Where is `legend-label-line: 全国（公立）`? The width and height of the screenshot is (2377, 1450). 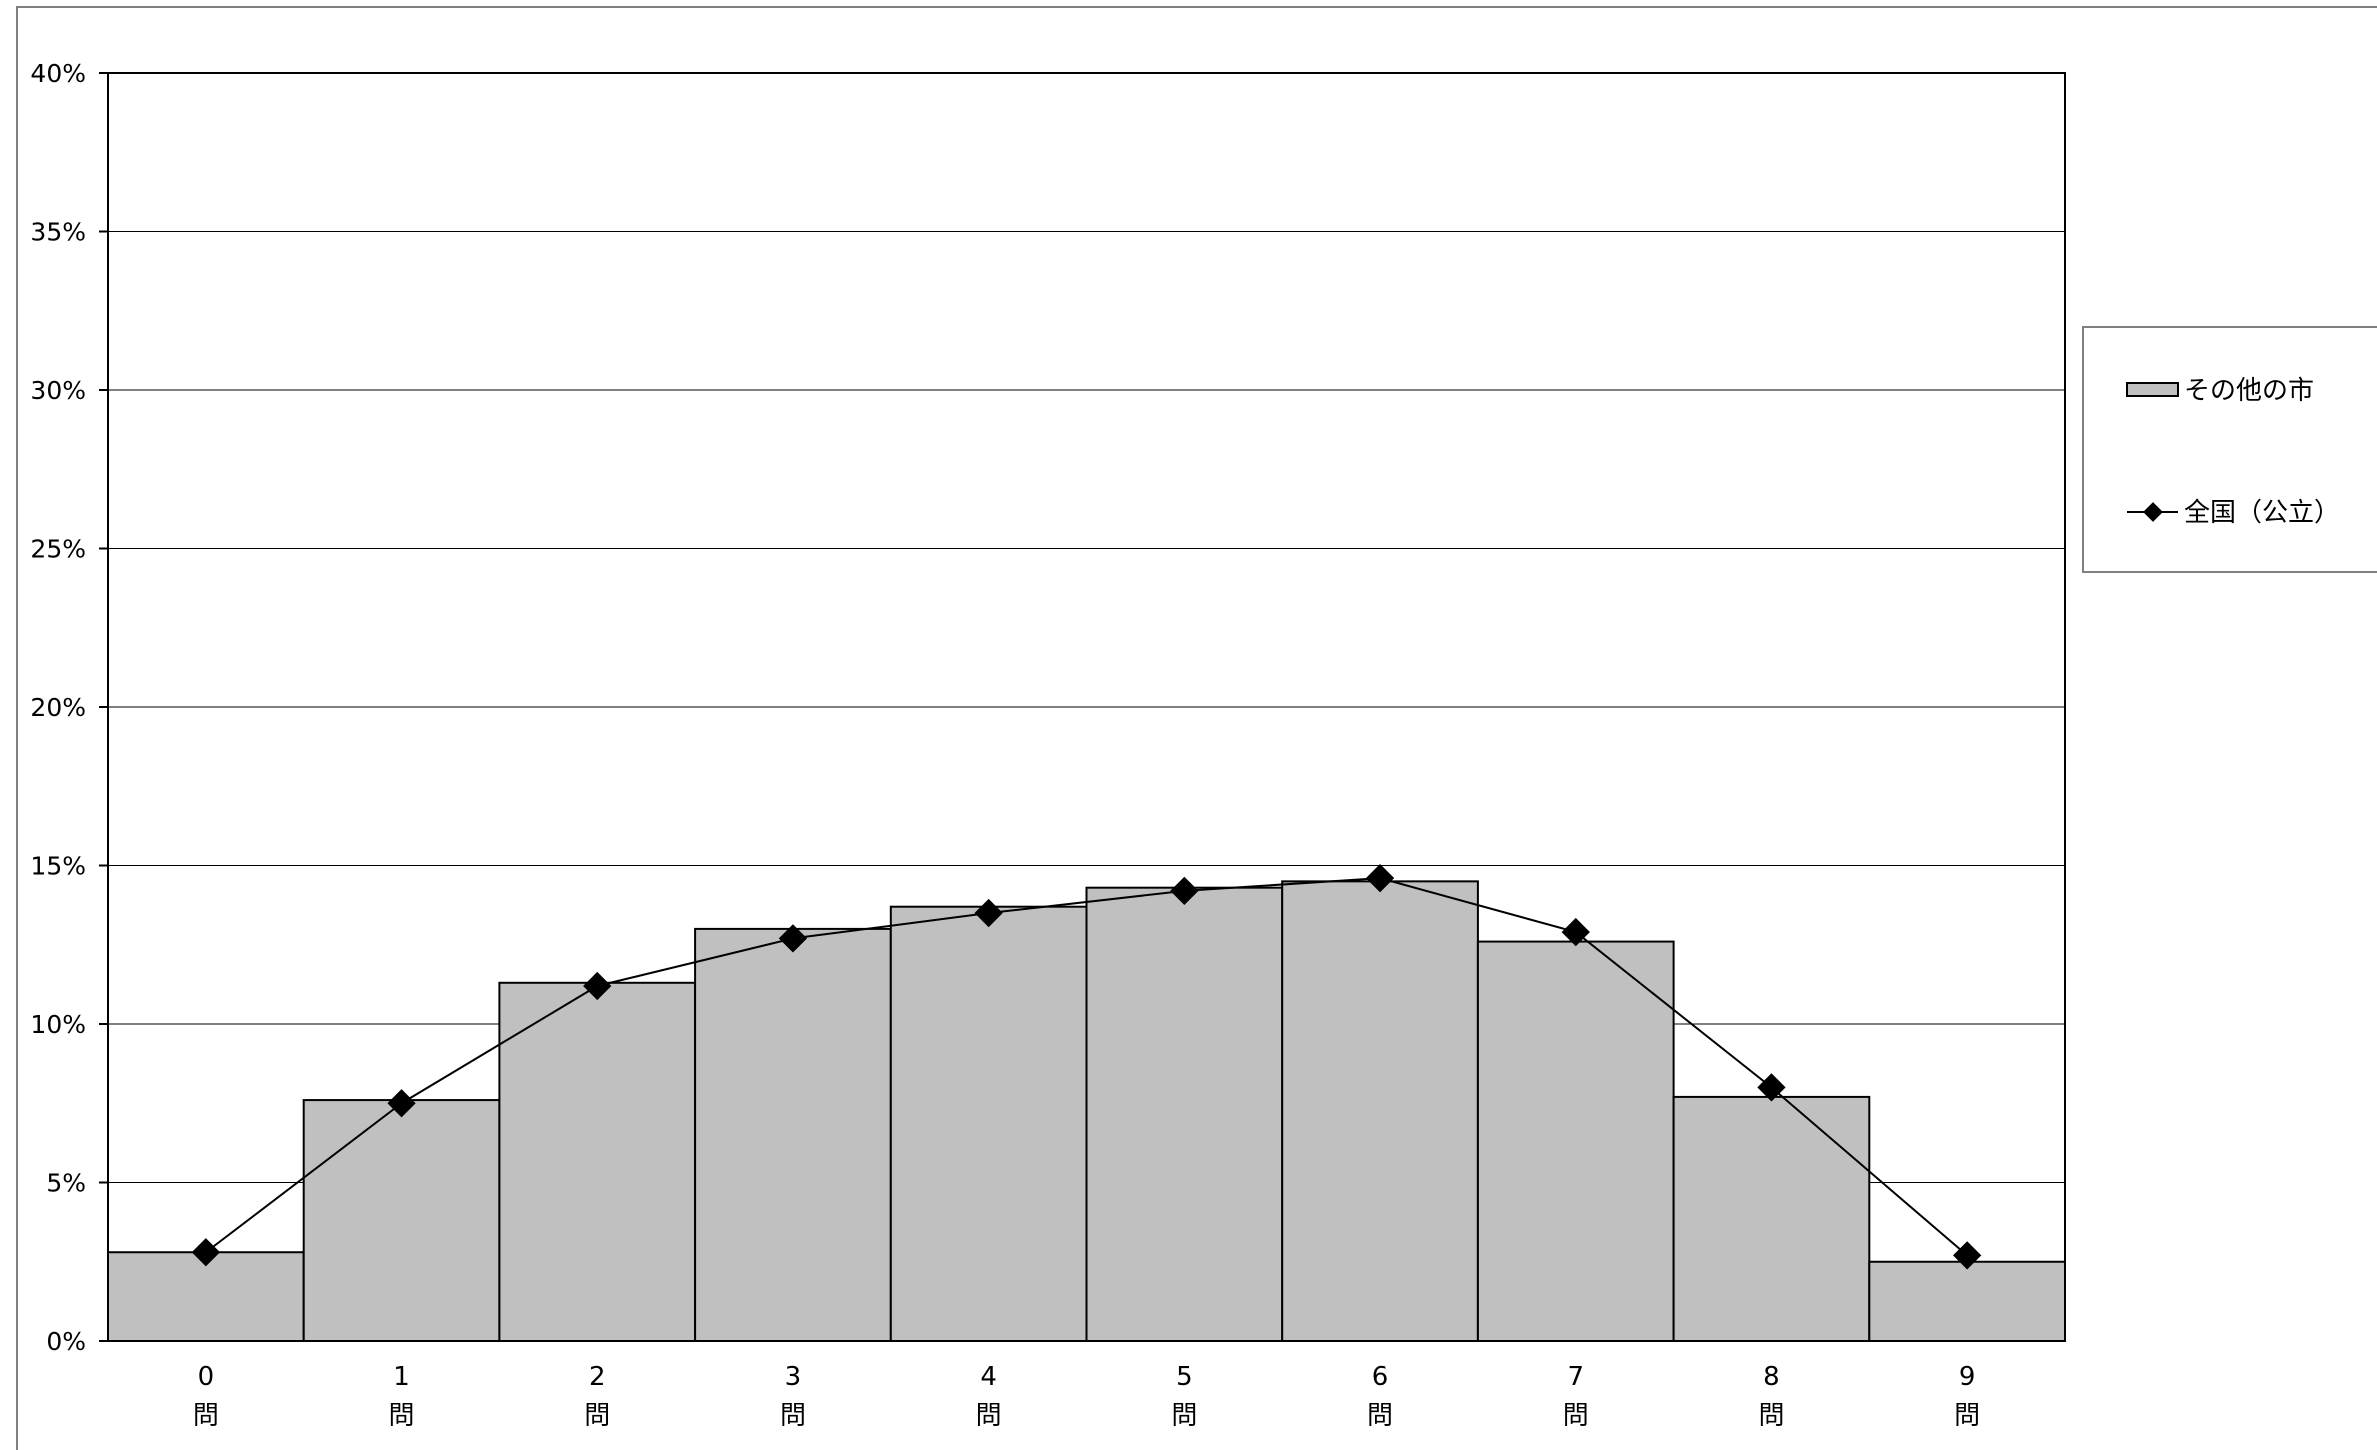 legend-label-line: 全国（公立） is located at coordinates (2262, 513).